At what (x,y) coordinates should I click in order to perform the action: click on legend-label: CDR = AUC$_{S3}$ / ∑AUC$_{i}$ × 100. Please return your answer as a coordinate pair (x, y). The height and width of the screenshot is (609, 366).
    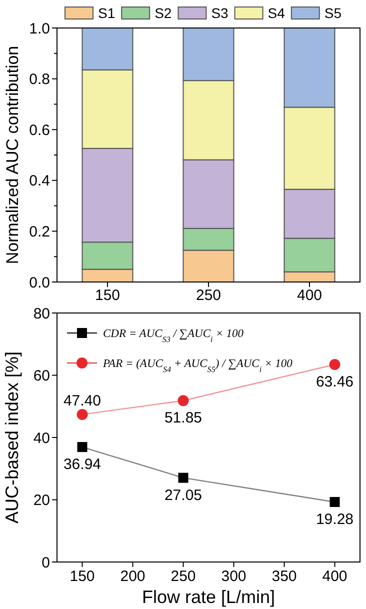
    Looking at the image, I should click on (173, 336).